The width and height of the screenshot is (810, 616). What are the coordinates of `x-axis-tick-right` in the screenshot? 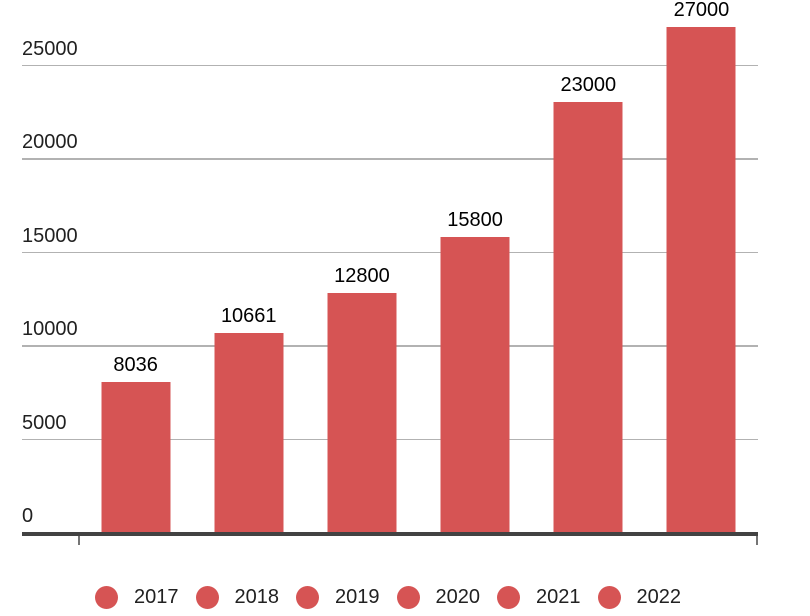 It's located at (757, 540).